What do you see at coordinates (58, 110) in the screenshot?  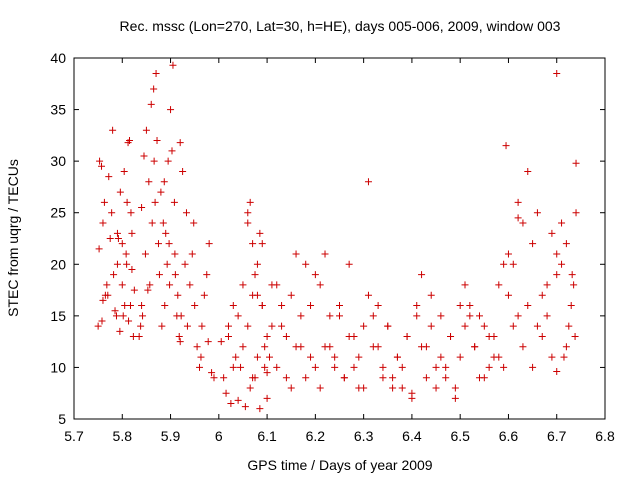 I see `y-tick-label: 35` at bounding box center [58, 110].